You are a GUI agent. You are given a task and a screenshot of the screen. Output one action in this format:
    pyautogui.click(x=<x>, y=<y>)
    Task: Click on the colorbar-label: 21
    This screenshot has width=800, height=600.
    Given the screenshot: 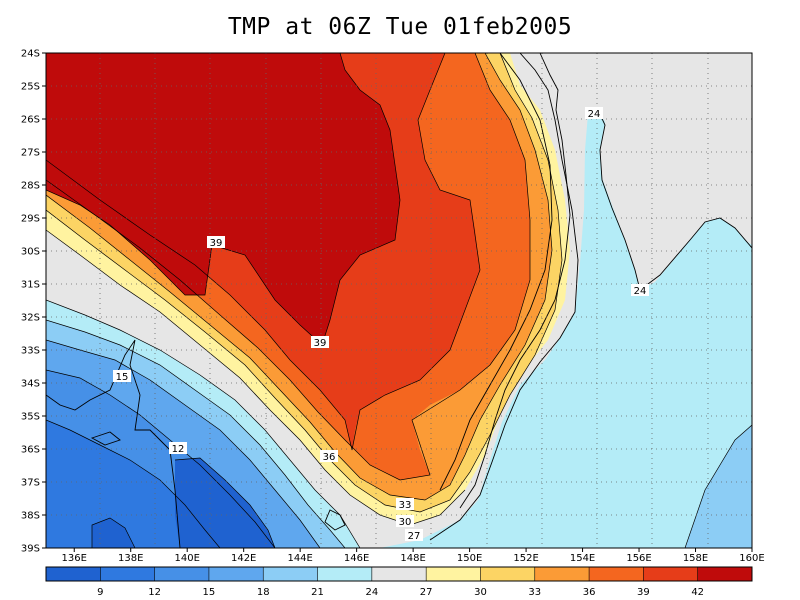 What is the action you would take?
    pyautogui.click(x=317, y=592)
    